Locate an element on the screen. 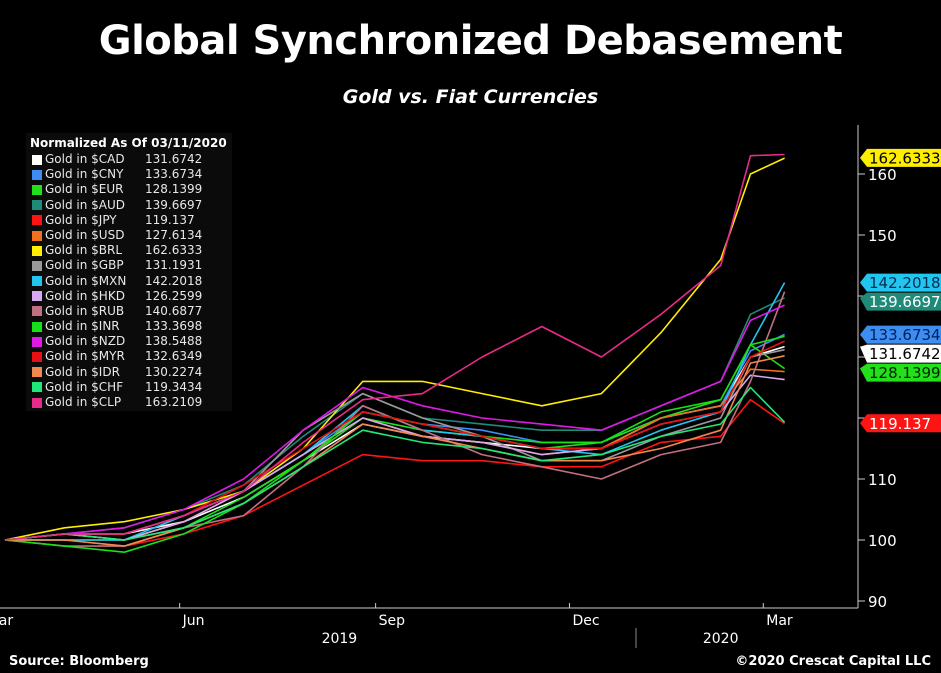 The image size is (941, 673). y-tick-label: 90 is located at coordinates (877, 602).